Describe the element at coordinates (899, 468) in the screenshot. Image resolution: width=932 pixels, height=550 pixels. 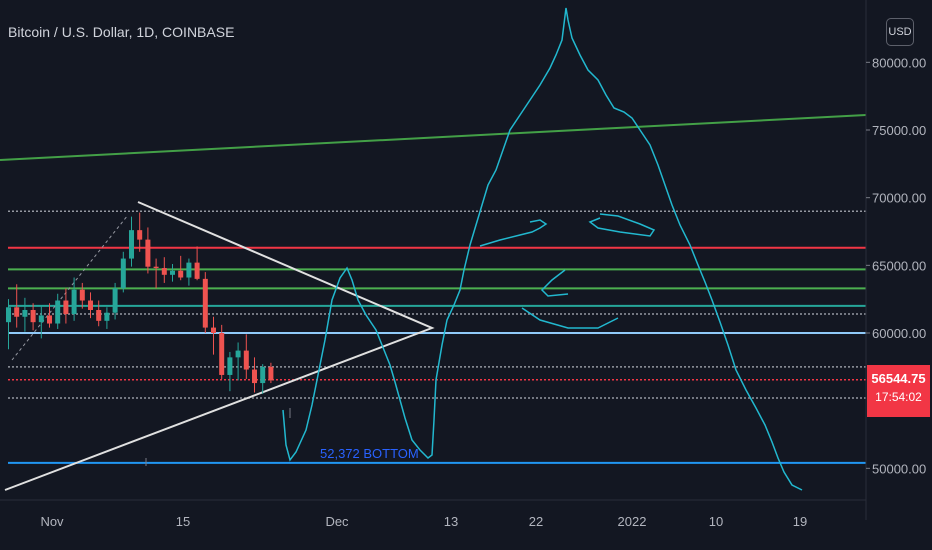
I see `price-tick-label: 50000.00` at that location.